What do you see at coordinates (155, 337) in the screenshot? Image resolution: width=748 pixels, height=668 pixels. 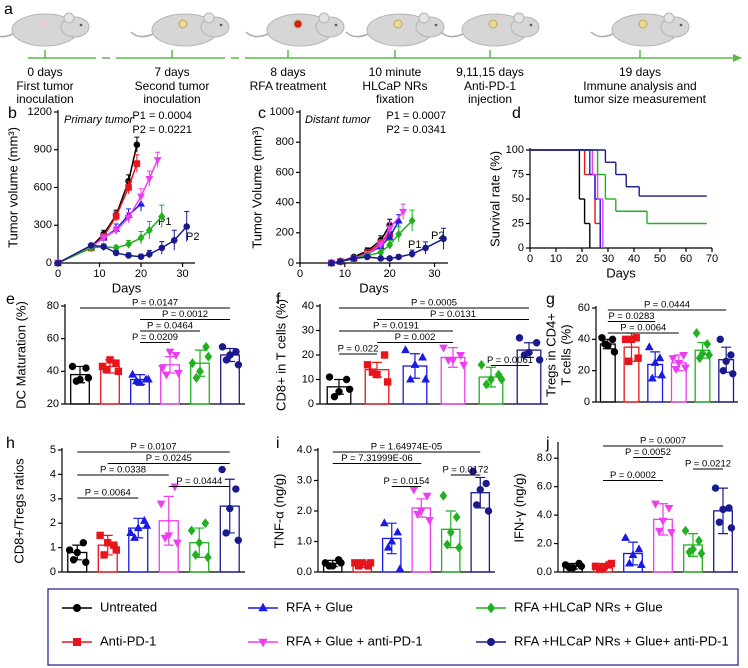 I see `p-value: P = 0.0209` at bounding box center [155, 337].